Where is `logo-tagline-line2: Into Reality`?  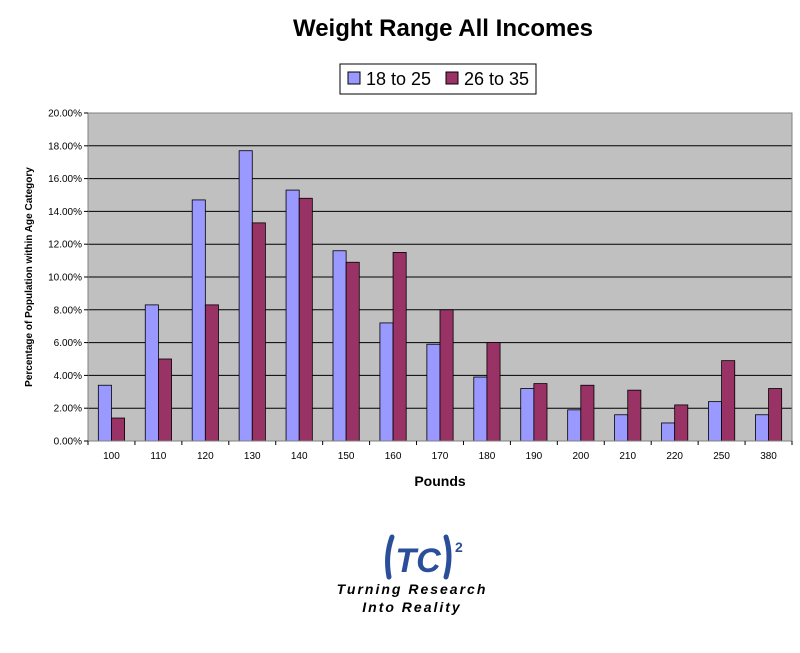
logo-tagline-line2: Into Reality is located at coordinates (411, 607).